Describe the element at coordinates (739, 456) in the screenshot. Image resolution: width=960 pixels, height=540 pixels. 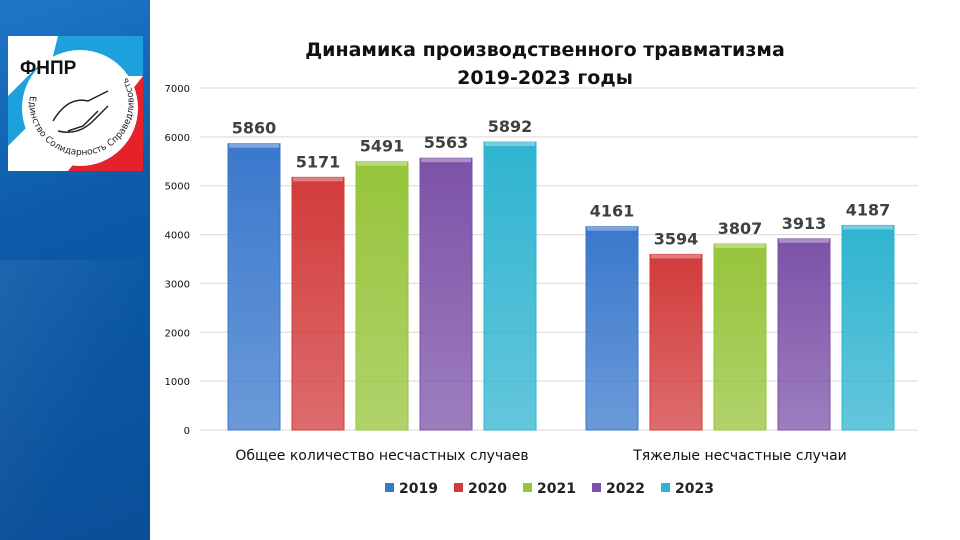
I see `category-label: Тяжелые несчастные случаи` at that location.